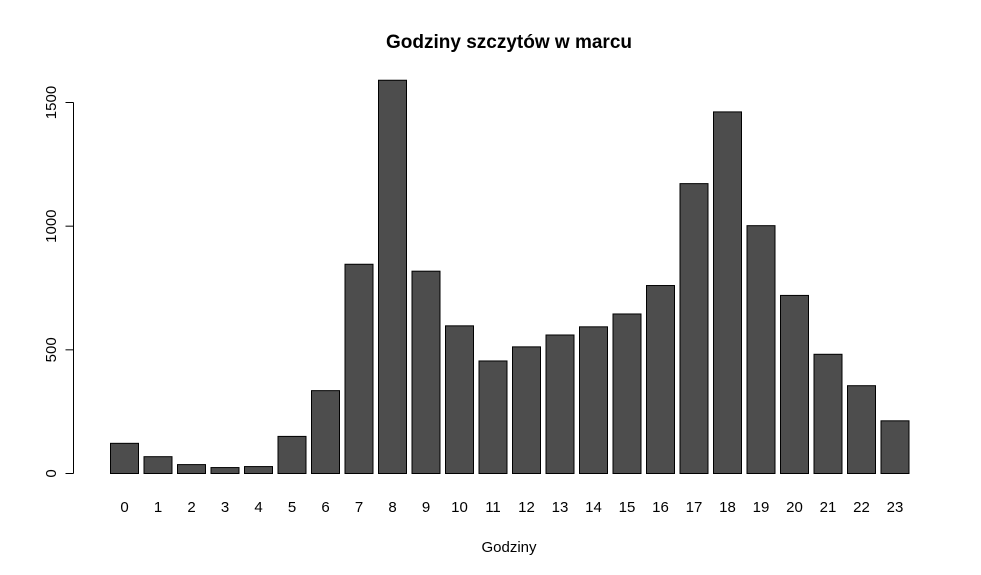  What do you see at coordinates (828, 507) in the screenshot?
I see `x-tick-label: 21` at bounding box center [828, 507].